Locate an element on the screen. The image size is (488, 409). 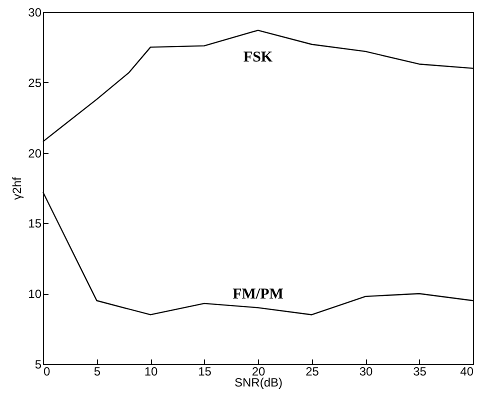
y-tick-label: 25 is located at coordinates (35, 83).